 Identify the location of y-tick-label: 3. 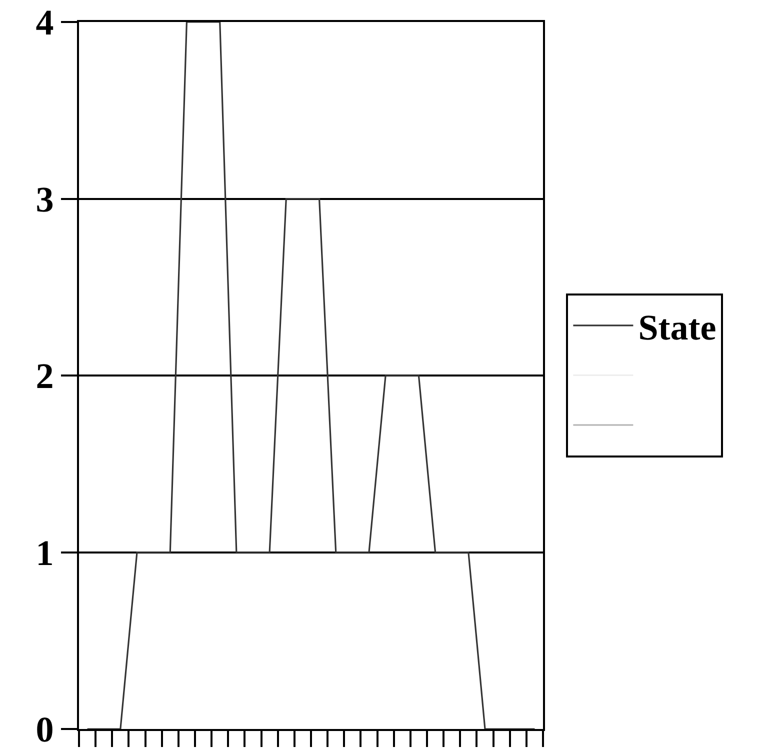
(45, 199).